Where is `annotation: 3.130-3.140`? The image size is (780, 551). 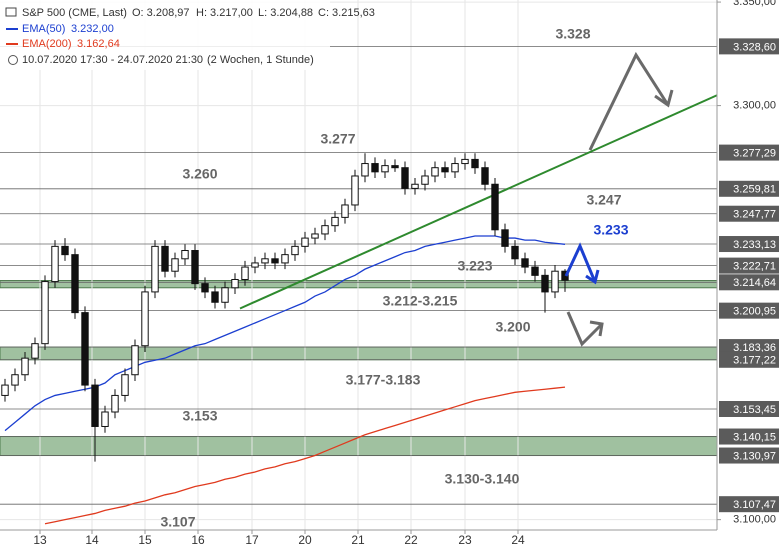
annotation: 3.130-3.140 is located at coordinates (482, 479).